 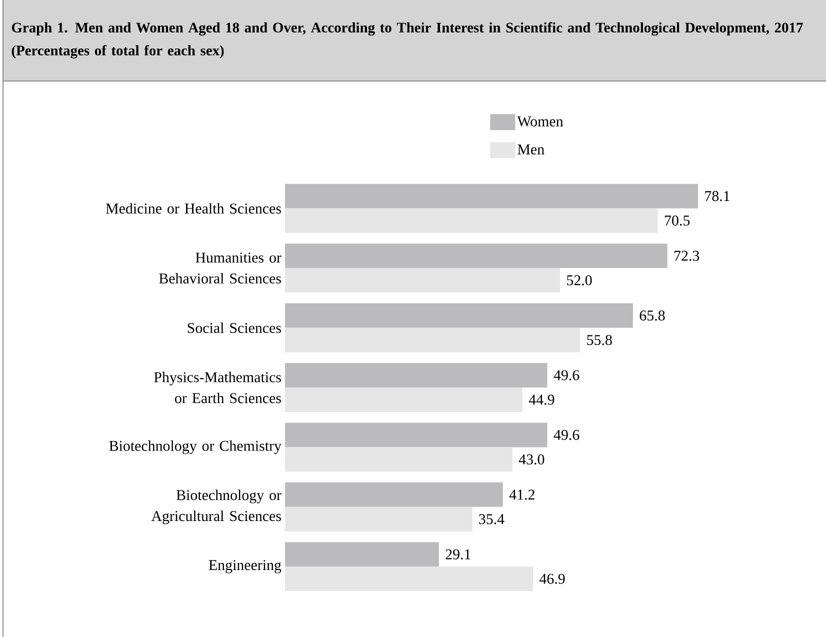 What do you see at coordinates (521, 495) in the screenshot?
I see `data-label: 41.2` at bounding box center [521, 495].